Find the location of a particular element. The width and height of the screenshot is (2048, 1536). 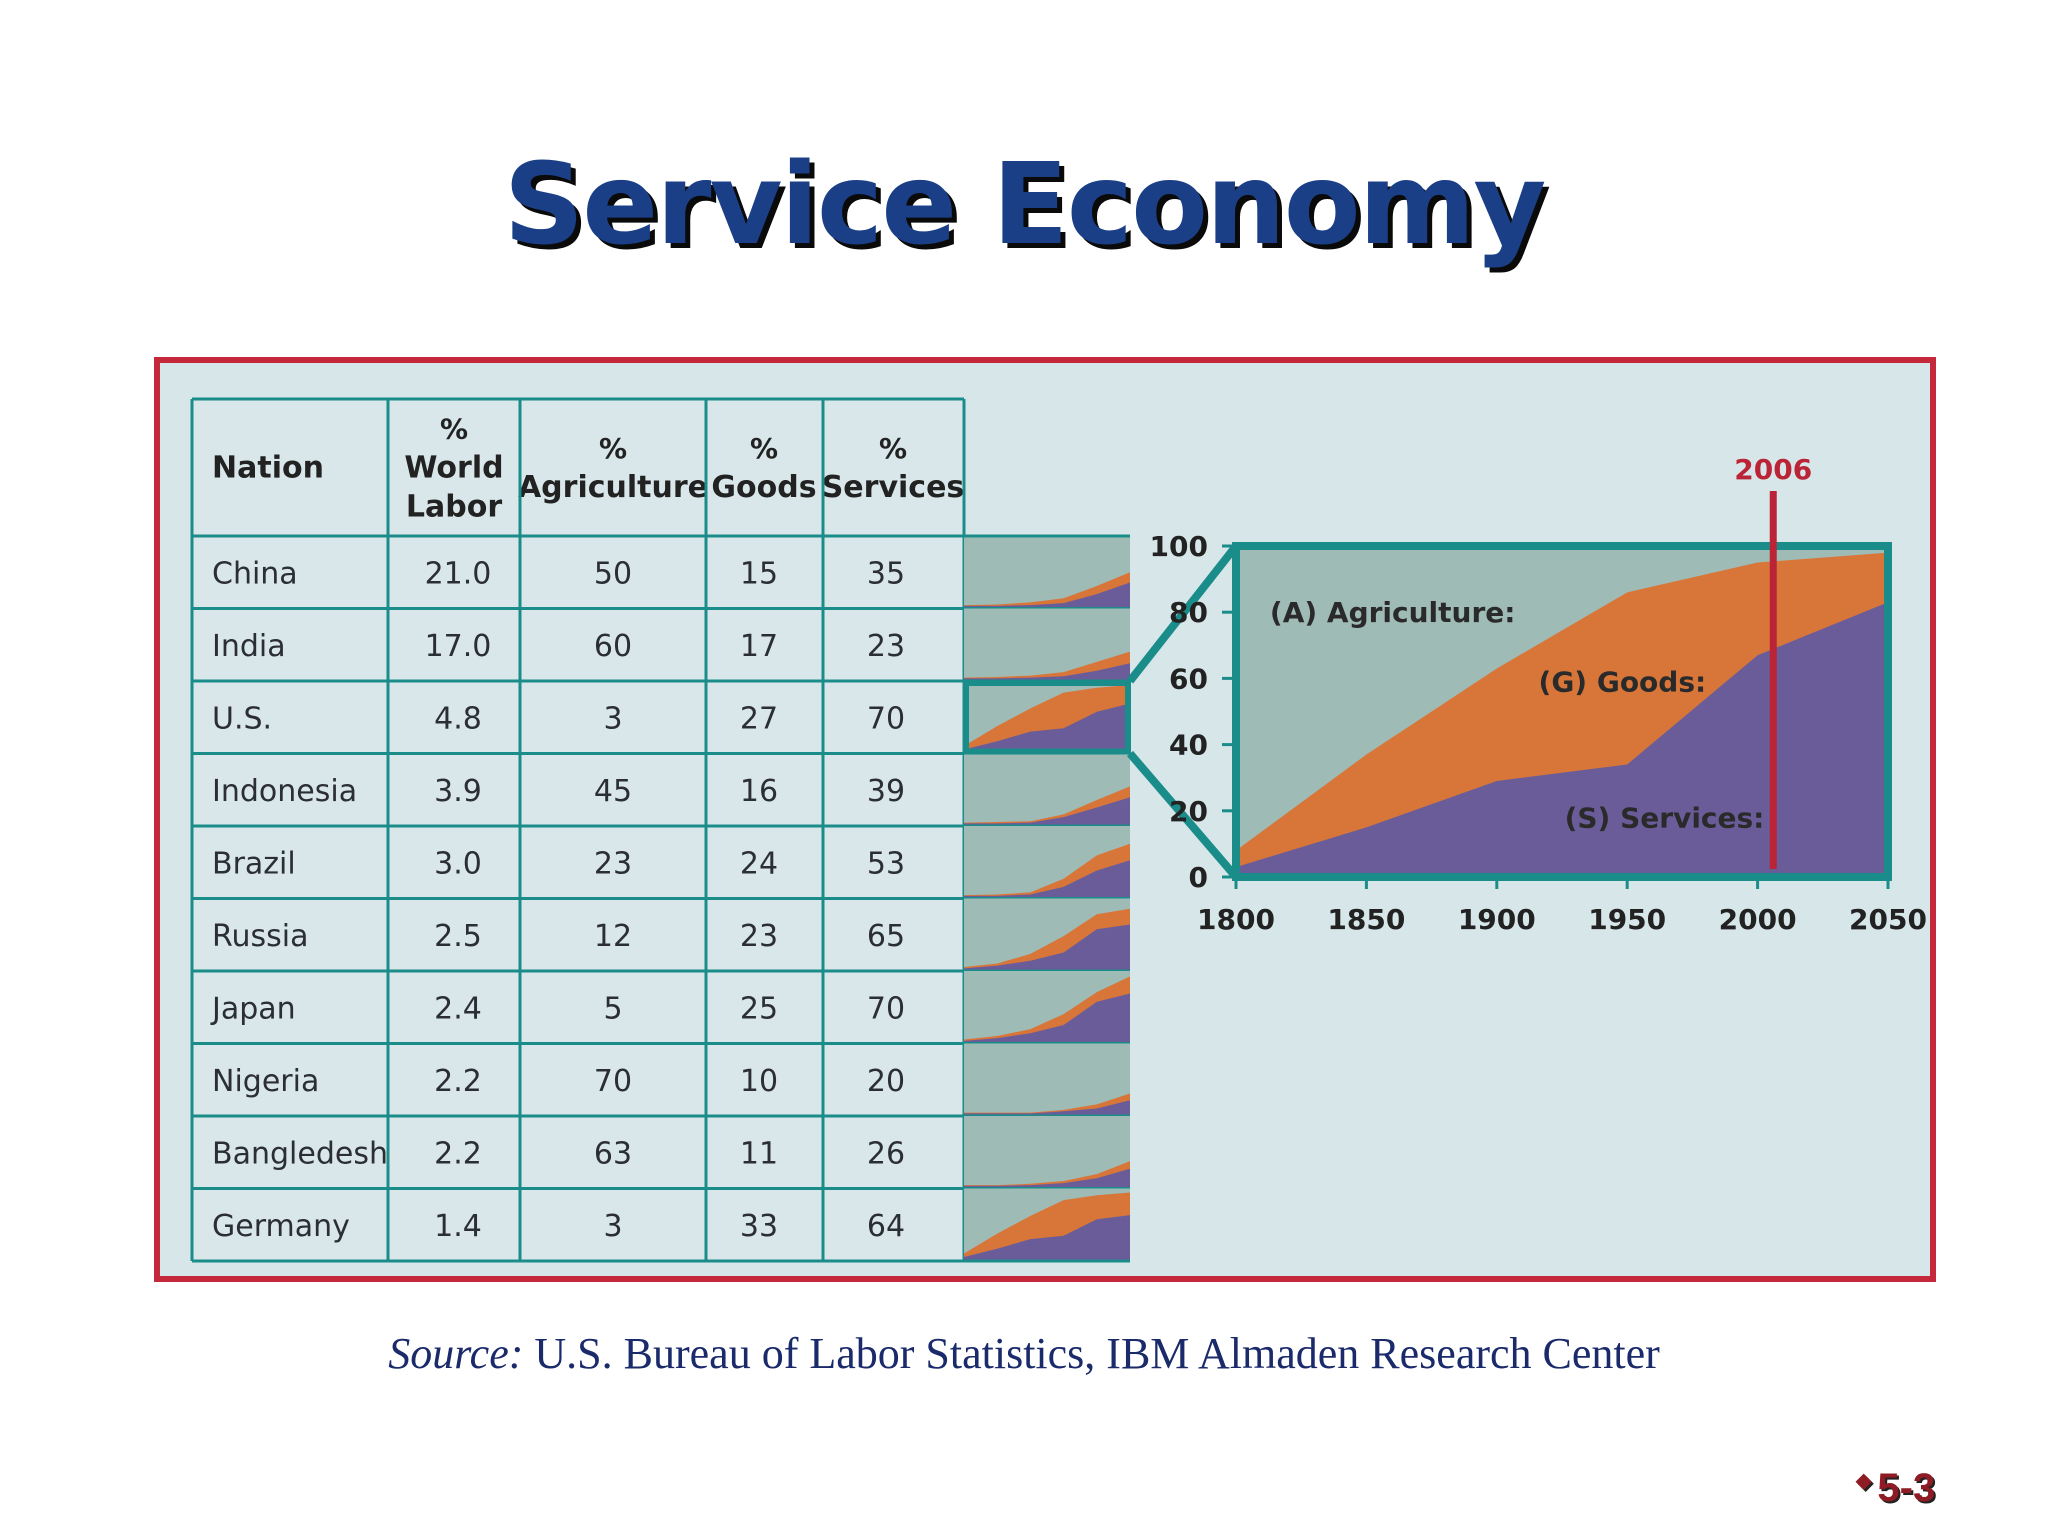

chart-frame is located at coordinates (1562, 711).